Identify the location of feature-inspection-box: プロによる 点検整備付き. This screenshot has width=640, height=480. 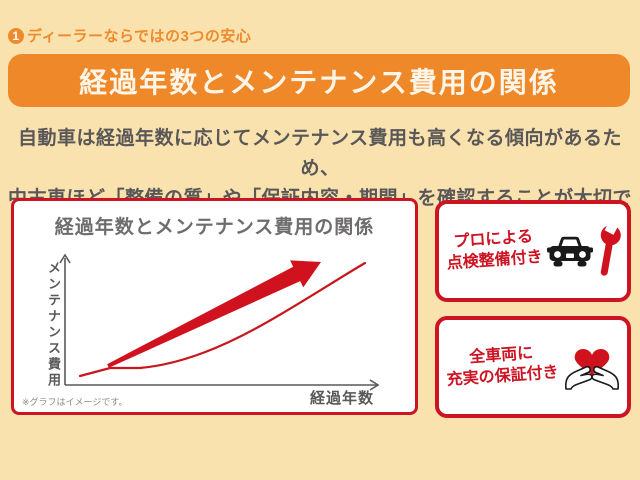
(533, 251).